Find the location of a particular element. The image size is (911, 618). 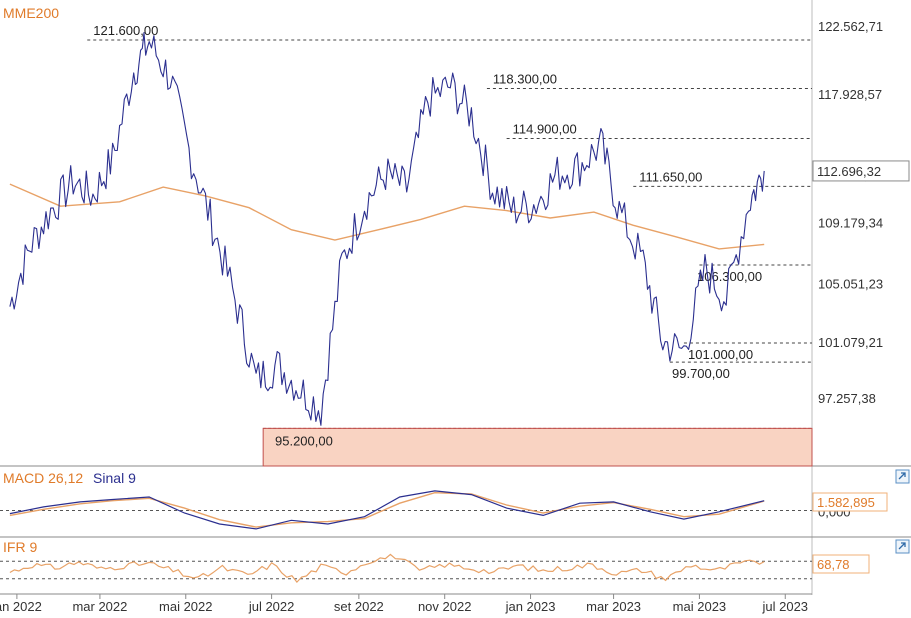

last-price-label: 112.696,32 is located at coordinates (849, 171).